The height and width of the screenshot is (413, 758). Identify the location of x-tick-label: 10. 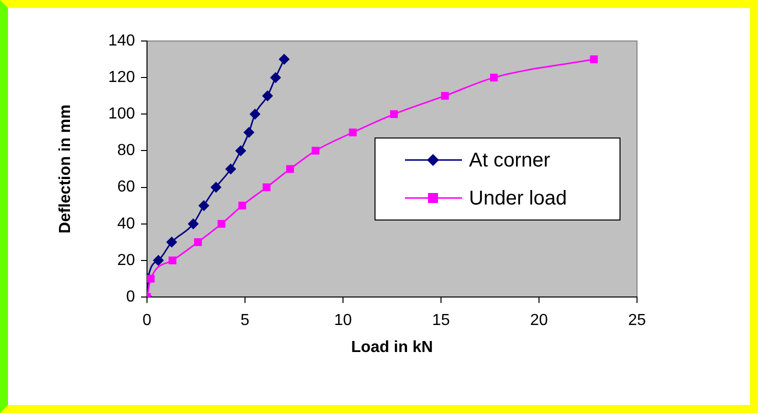
(343, 321).